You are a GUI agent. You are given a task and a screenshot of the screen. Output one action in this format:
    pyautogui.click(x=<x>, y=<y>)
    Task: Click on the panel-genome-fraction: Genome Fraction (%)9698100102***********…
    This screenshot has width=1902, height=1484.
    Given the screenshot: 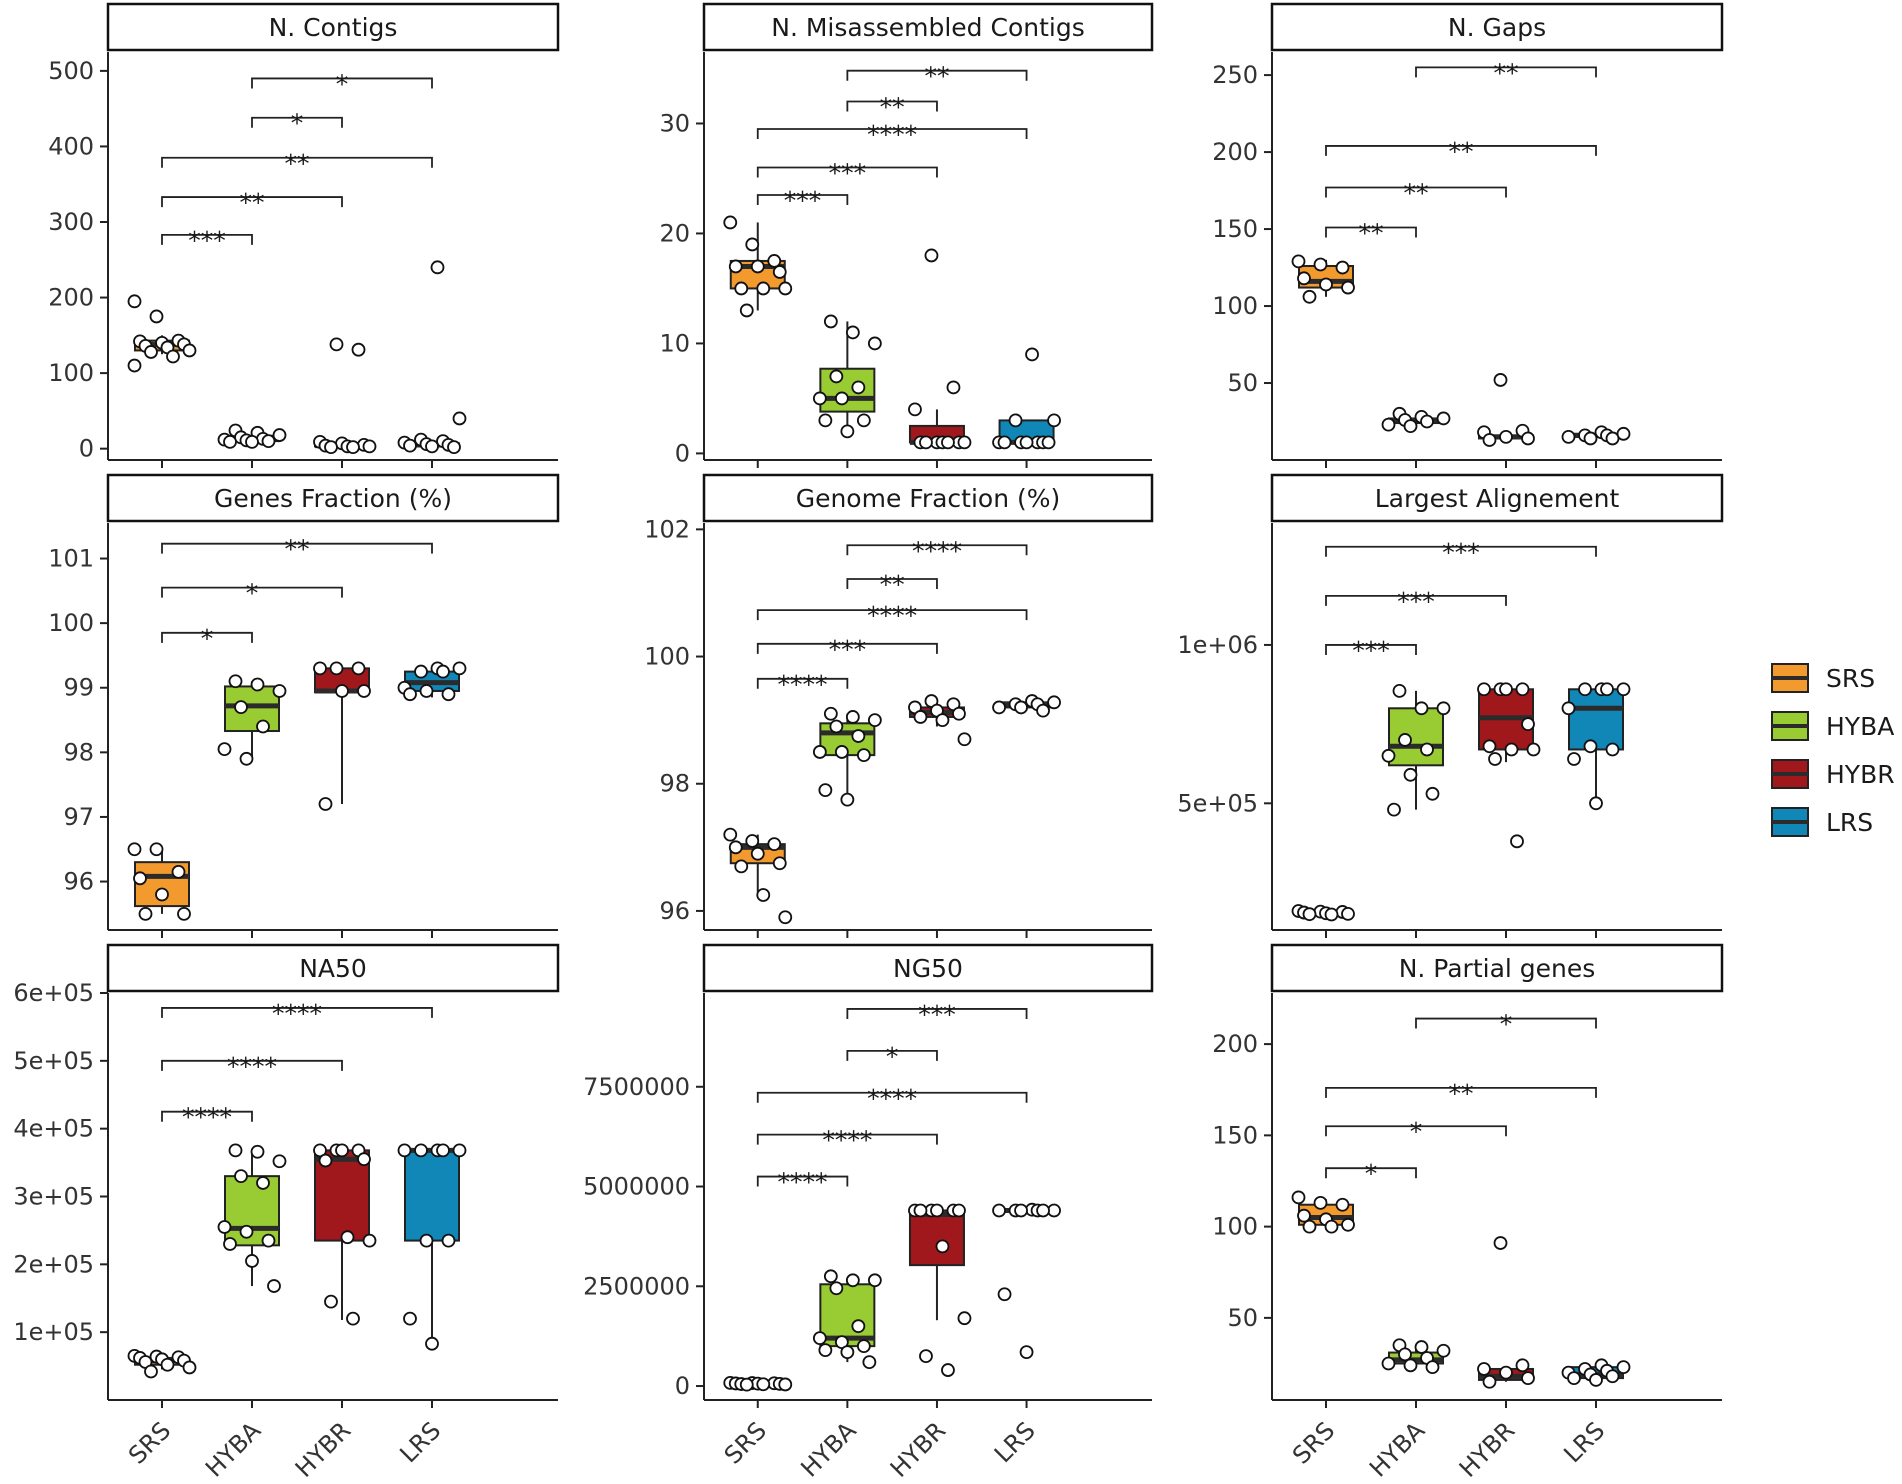 What is the action you would take?
    pyautogui.click(x=899, y=705)
    